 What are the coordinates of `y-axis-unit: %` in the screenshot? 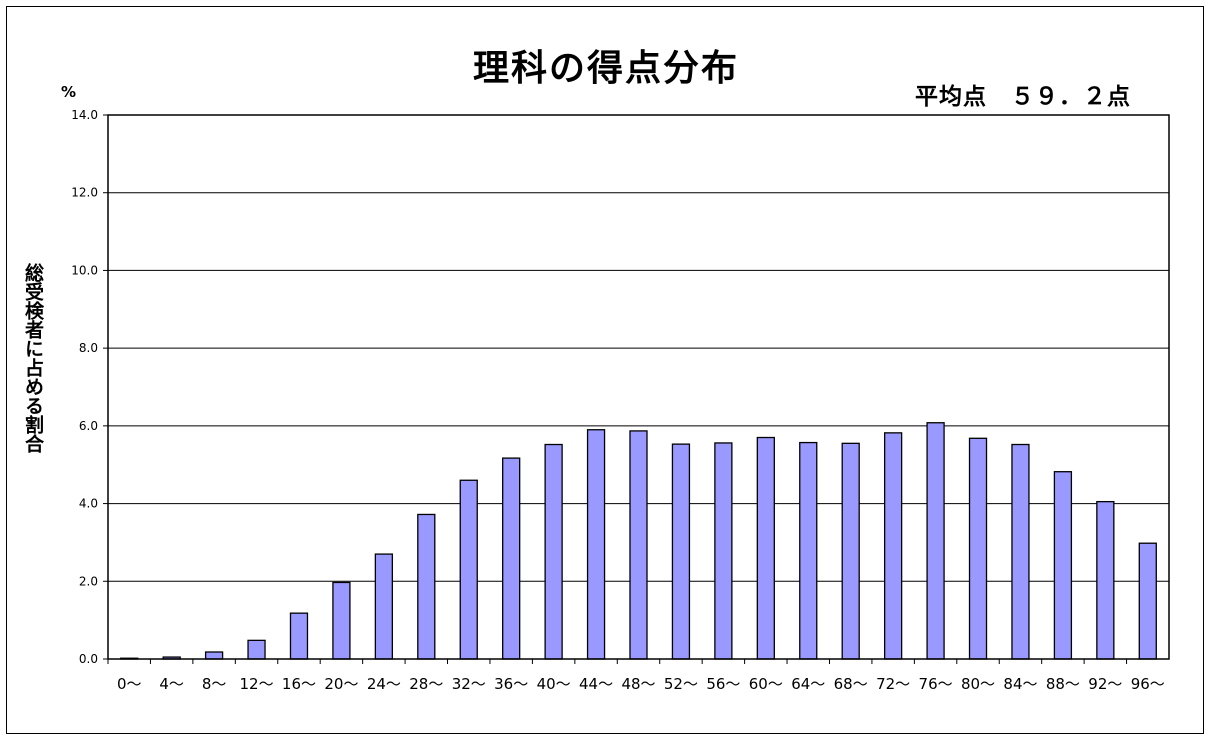 It's located at (69, 92).